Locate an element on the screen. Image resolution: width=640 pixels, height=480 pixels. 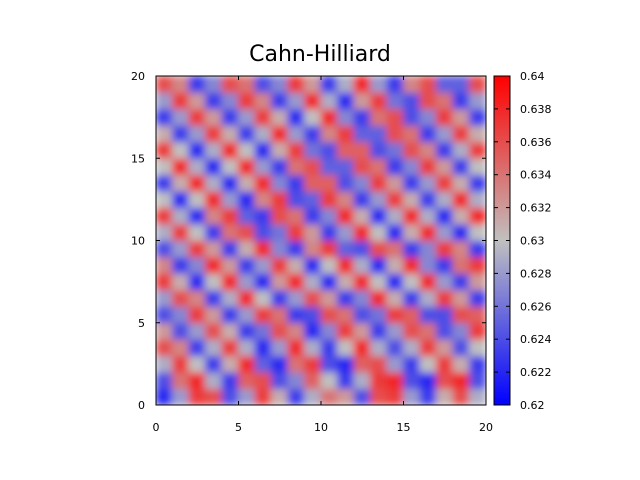
colorbar-tick-label: 0.628 is located at coordinates (536, 273).